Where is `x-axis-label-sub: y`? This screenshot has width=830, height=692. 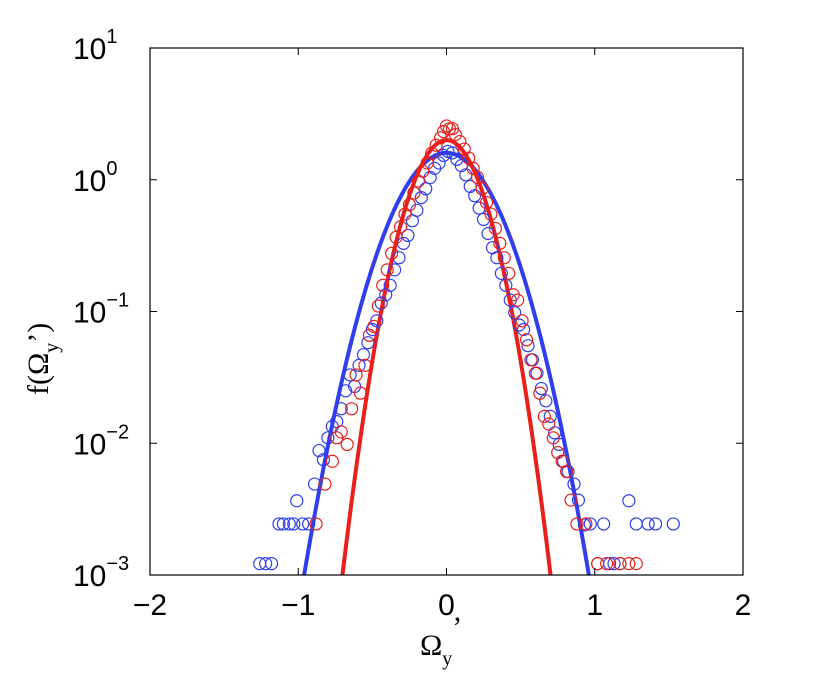 x-axis-label-sub: y is located at coordinates (447, 659).